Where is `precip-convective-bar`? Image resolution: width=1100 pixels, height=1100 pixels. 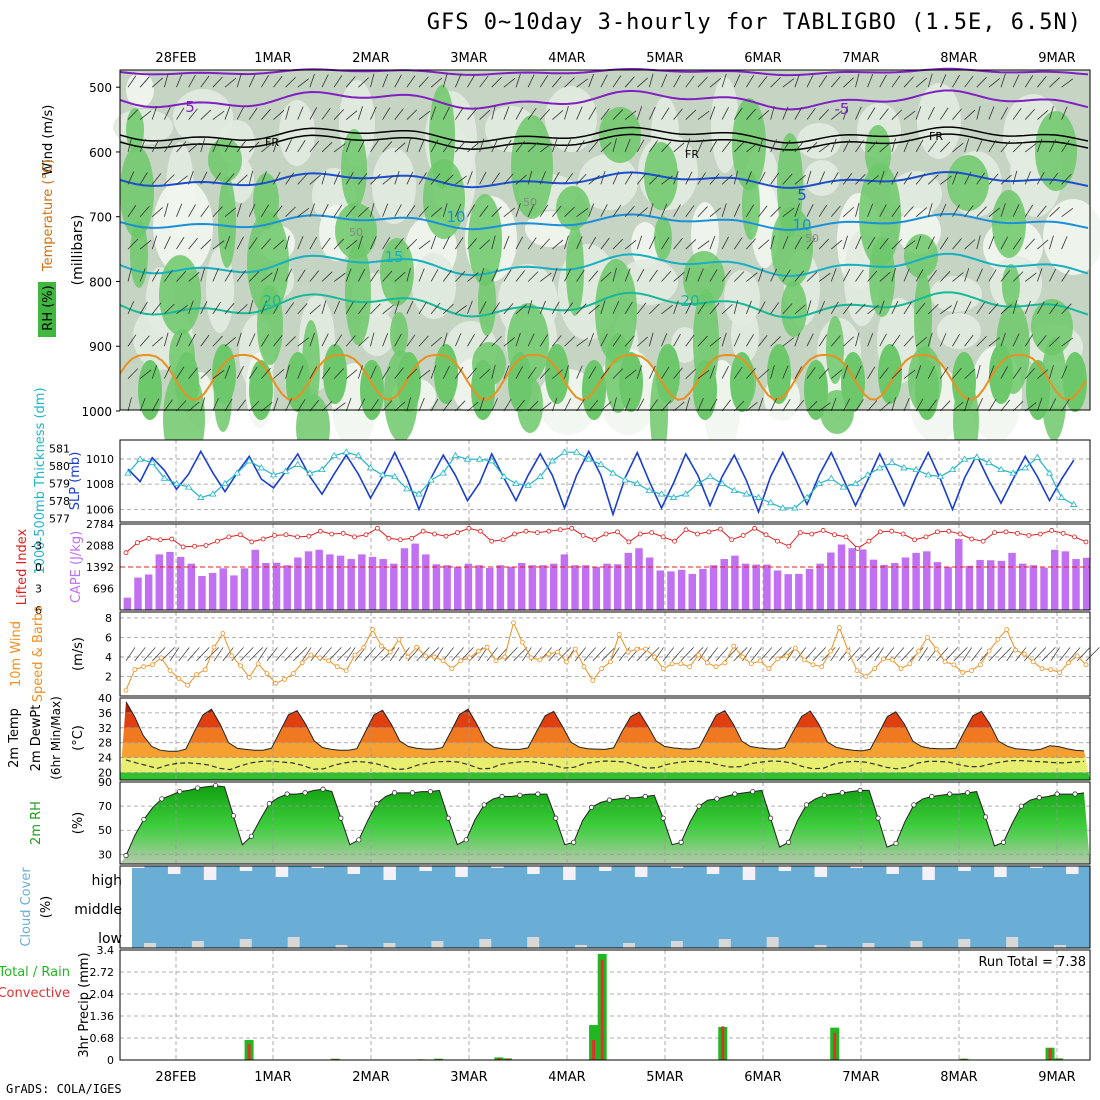
precip-convective-bar is located at coordinates (835, 1046).